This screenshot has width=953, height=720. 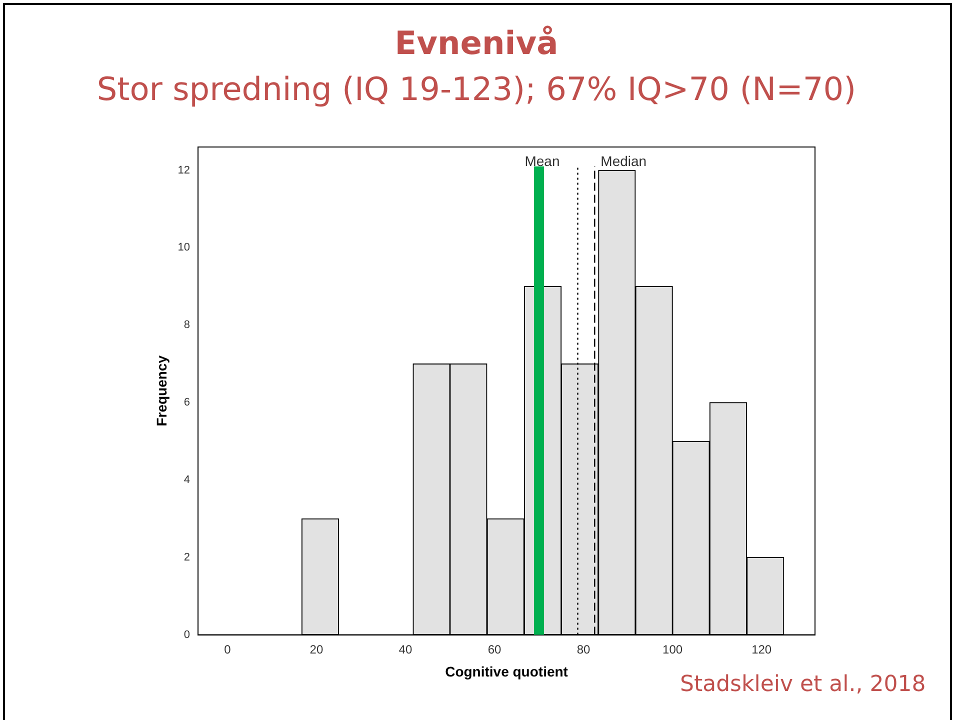 I want to click on y-tick-label: 2, so click(x=187, y=557).